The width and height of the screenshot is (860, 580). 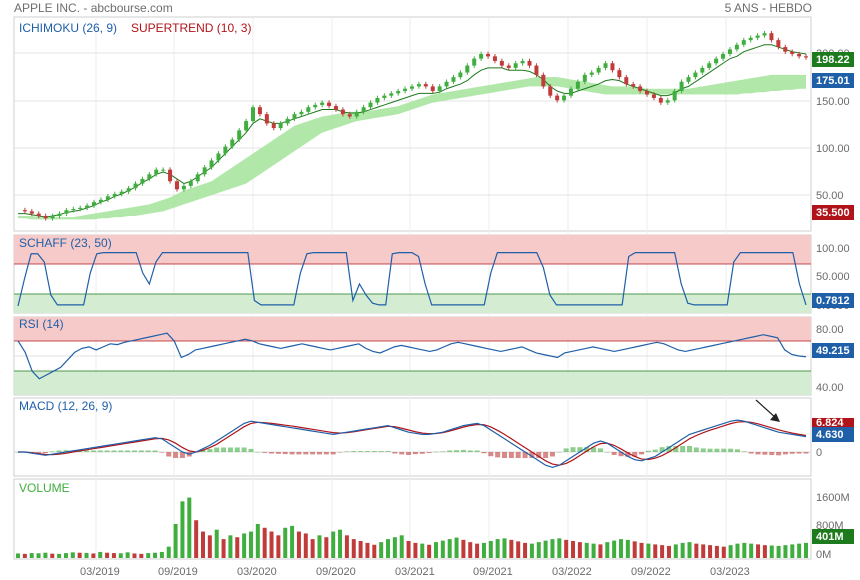 I want to click on rsi-overbought-zone, so click(x=412, y=329).